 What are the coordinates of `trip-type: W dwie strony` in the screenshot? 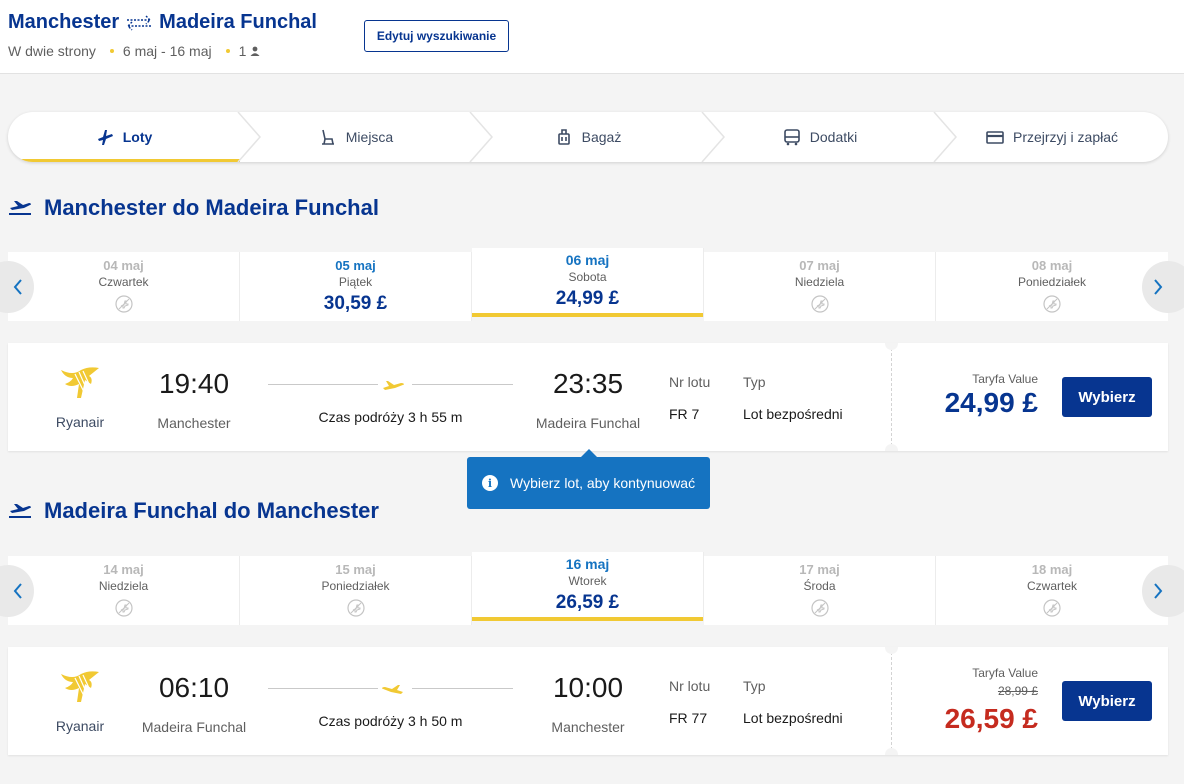 It's located at (52, 51).